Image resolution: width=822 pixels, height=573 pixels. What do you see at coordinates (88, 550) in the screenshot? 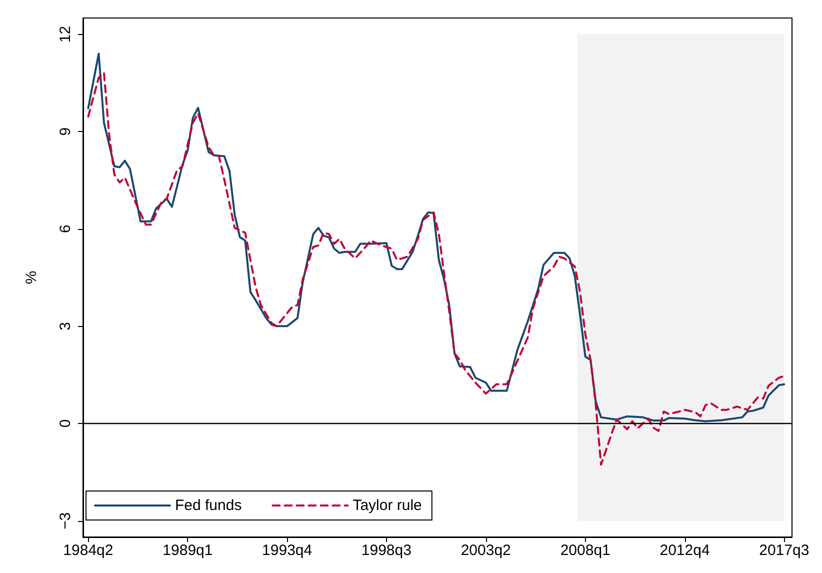
I see `x-tick-label: 1984q2` at bounding box center [88, 550].